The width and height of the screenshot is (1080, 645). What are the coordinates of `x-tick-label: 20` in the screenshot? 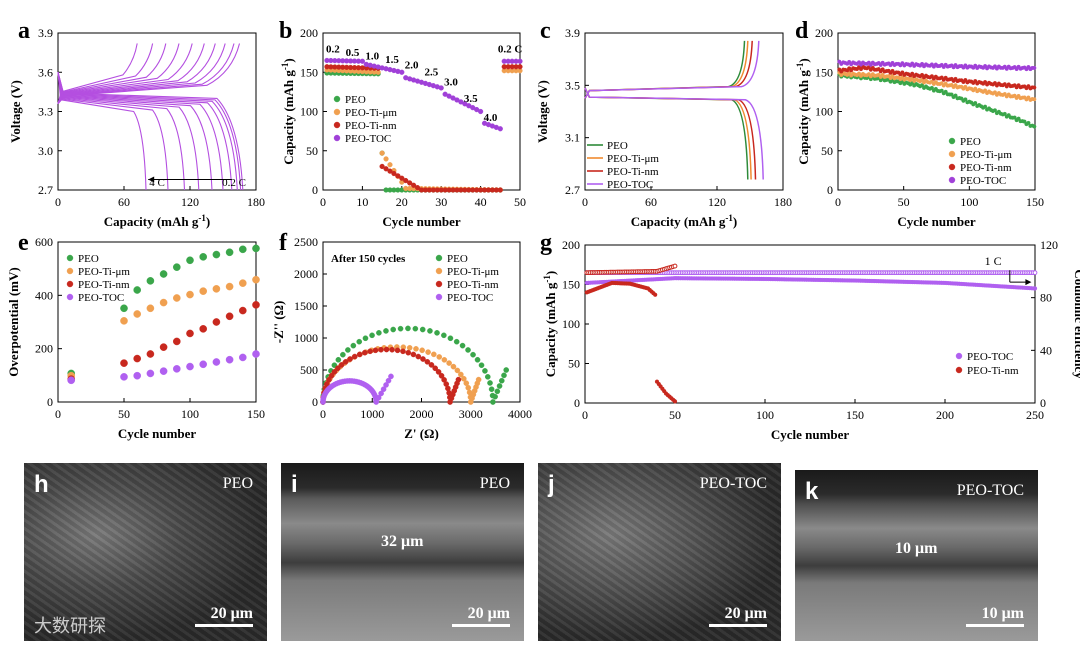 It's located at (402, 202).